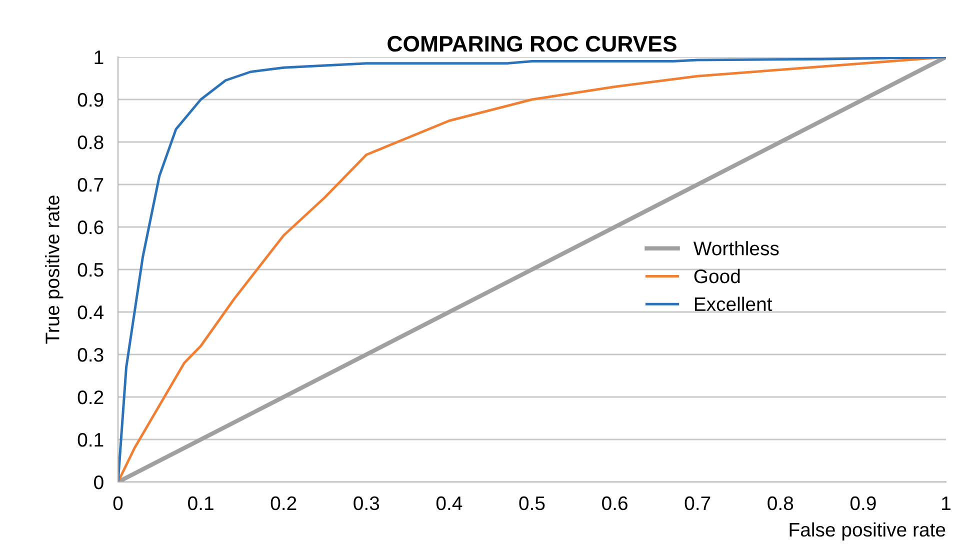  I want to click on x-tick-label: 1, so click(946, 503).